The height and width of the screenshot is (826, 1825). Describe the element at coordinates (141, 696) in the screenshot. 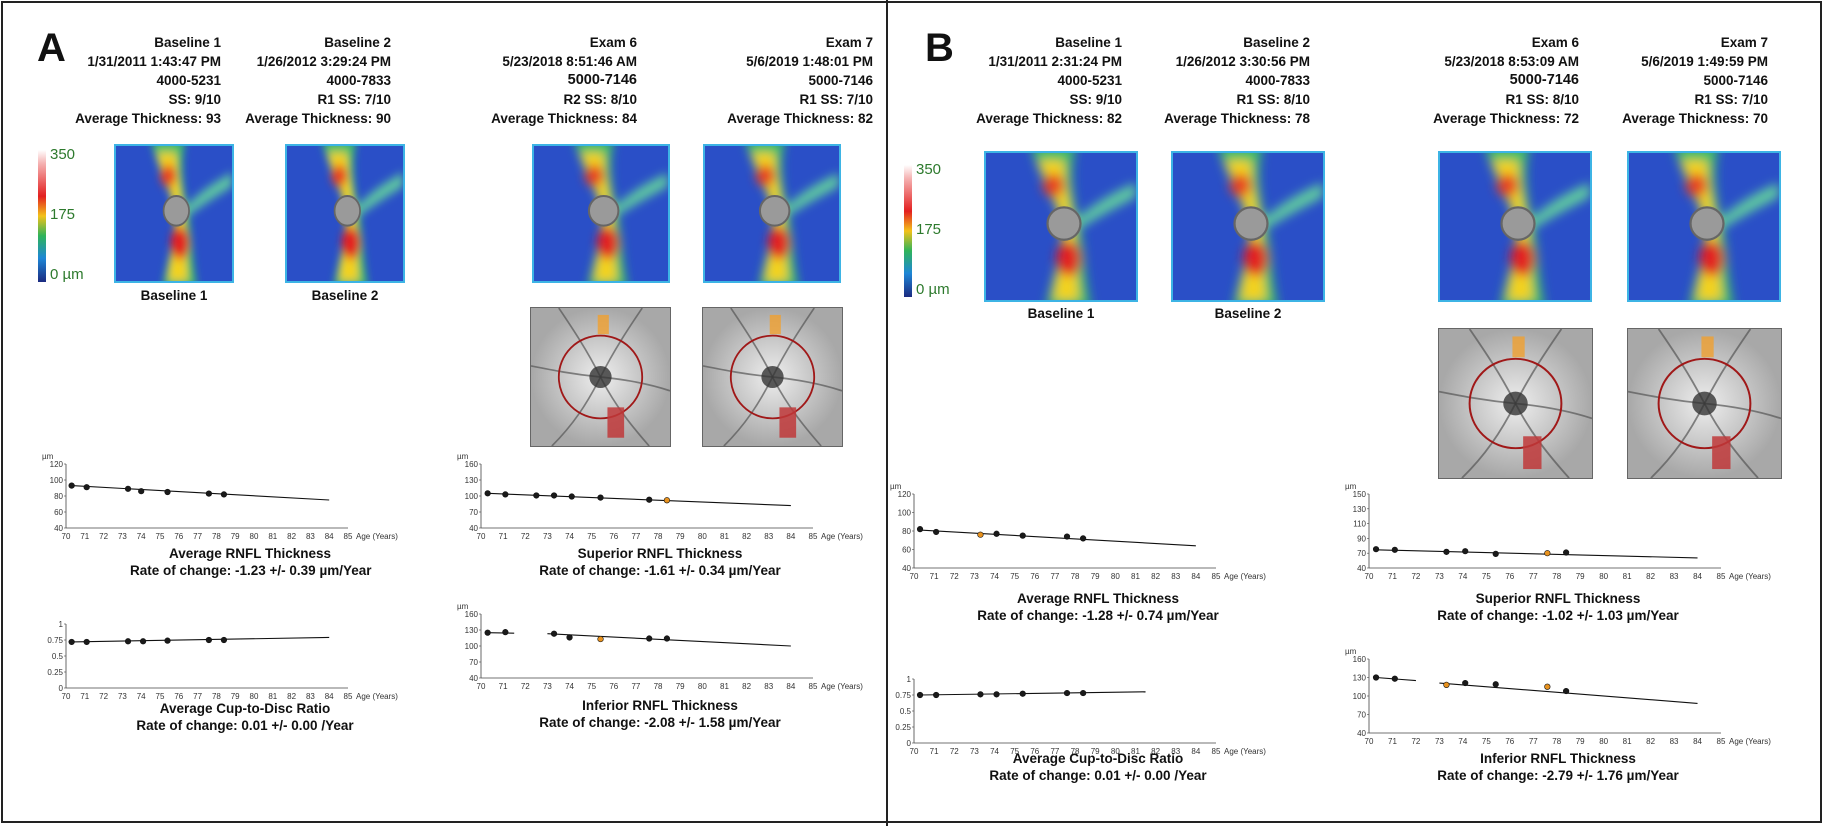

I see `x-tick-label: 74` at that location.